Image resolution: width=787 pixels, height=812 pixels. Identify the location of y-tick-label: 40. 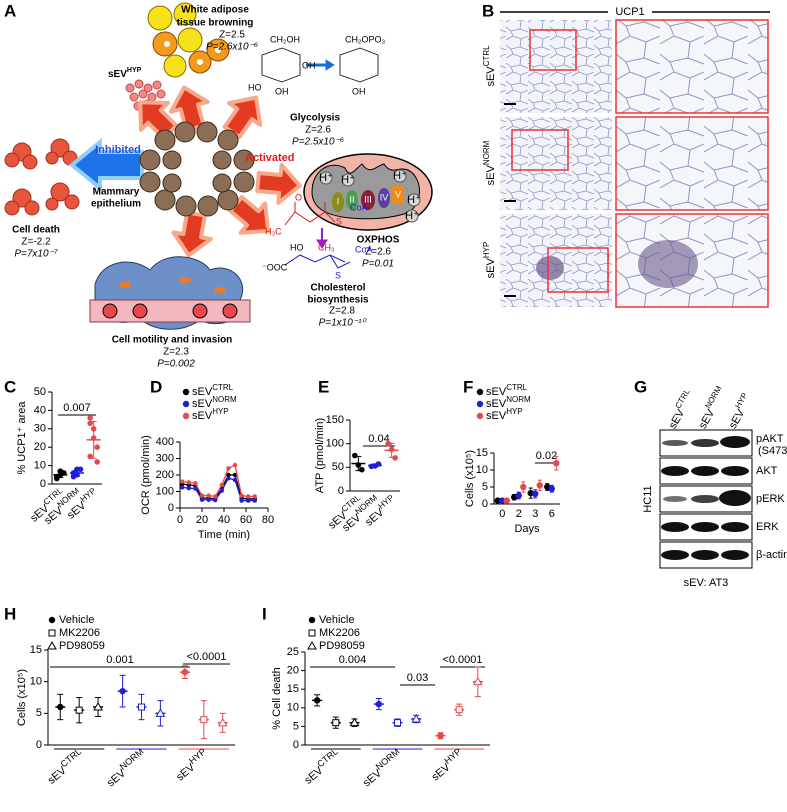
(40, 410).